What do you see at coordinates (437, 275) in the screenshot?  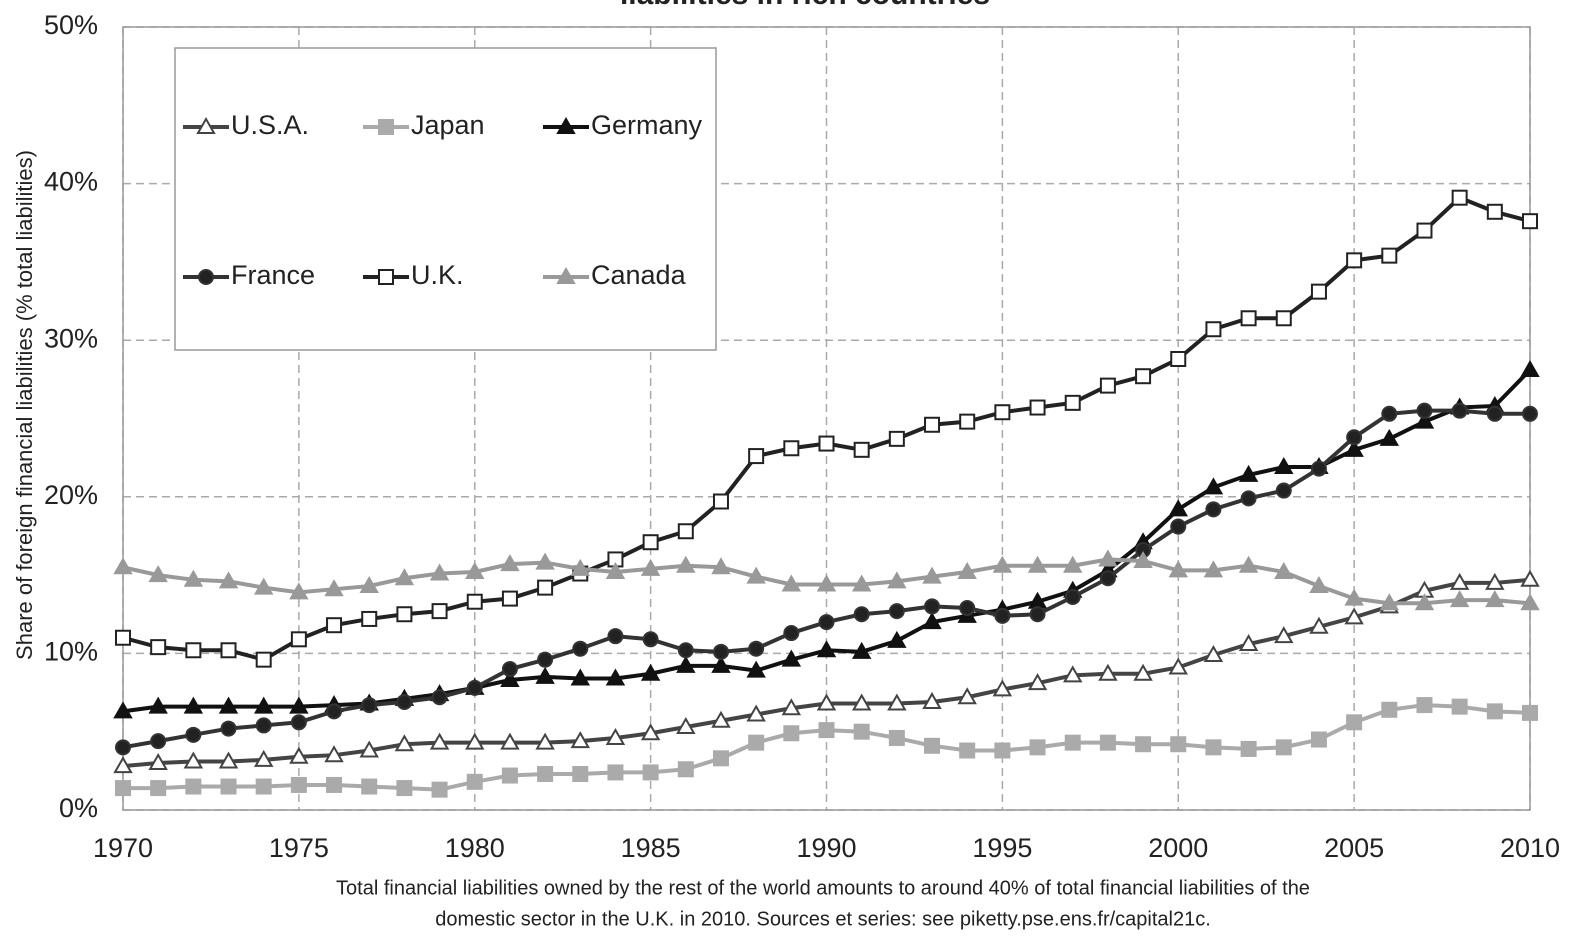 I see `legend-label: U.K.` at bounding box center [437, 275].